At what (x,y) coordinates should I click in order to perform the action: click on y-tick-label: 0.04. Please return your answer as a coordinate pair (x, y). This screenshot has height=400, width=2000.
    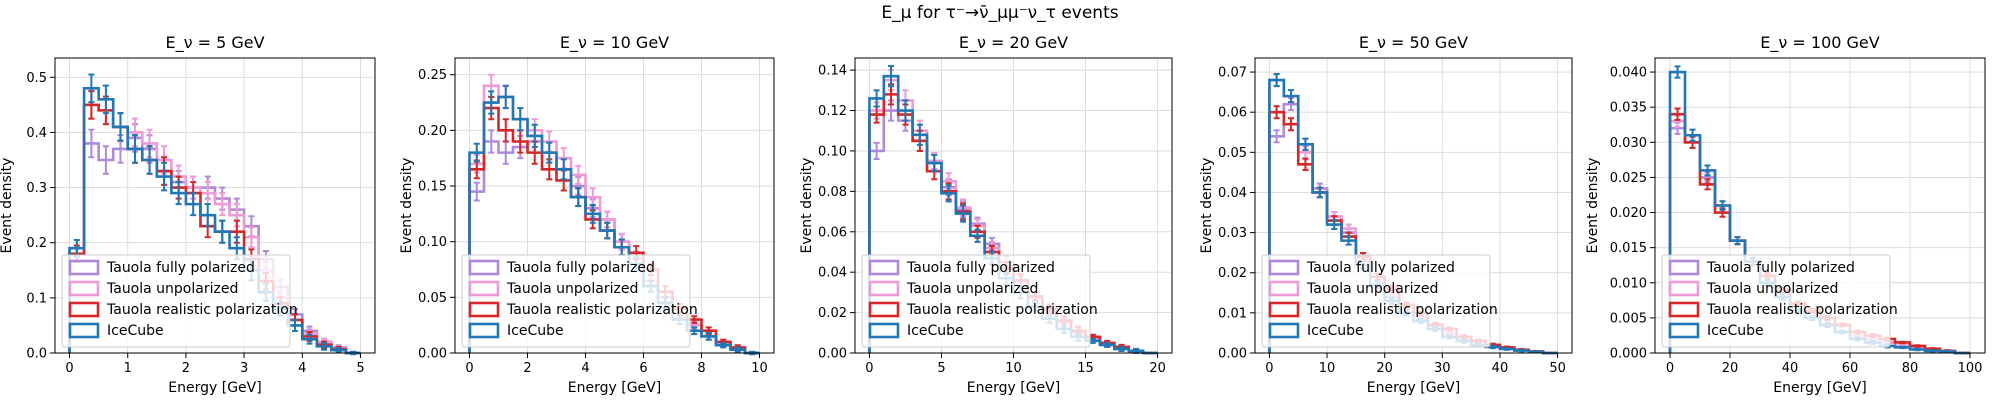
    Looking at the image, I should click on (1232, 193).